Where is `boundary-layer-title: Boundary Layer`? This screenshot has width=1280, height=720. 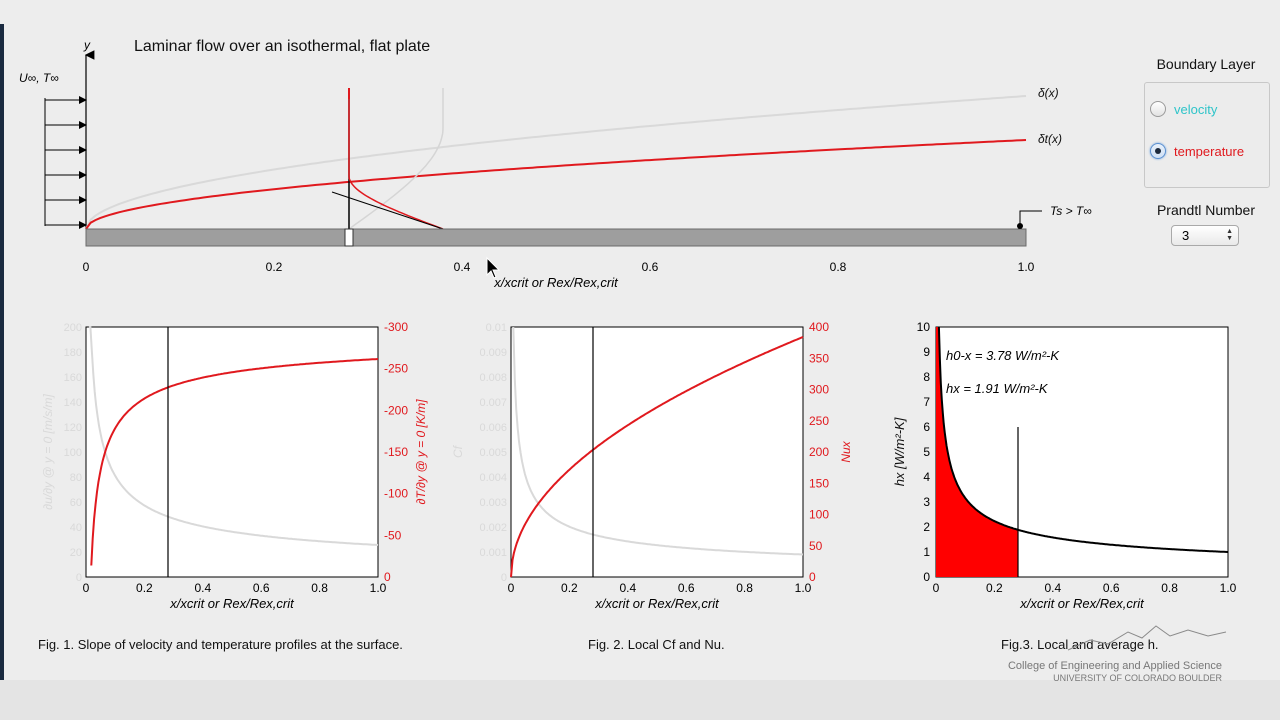
boundary-layer-title: Boundary Layer is located at coordinates (1206, 64).